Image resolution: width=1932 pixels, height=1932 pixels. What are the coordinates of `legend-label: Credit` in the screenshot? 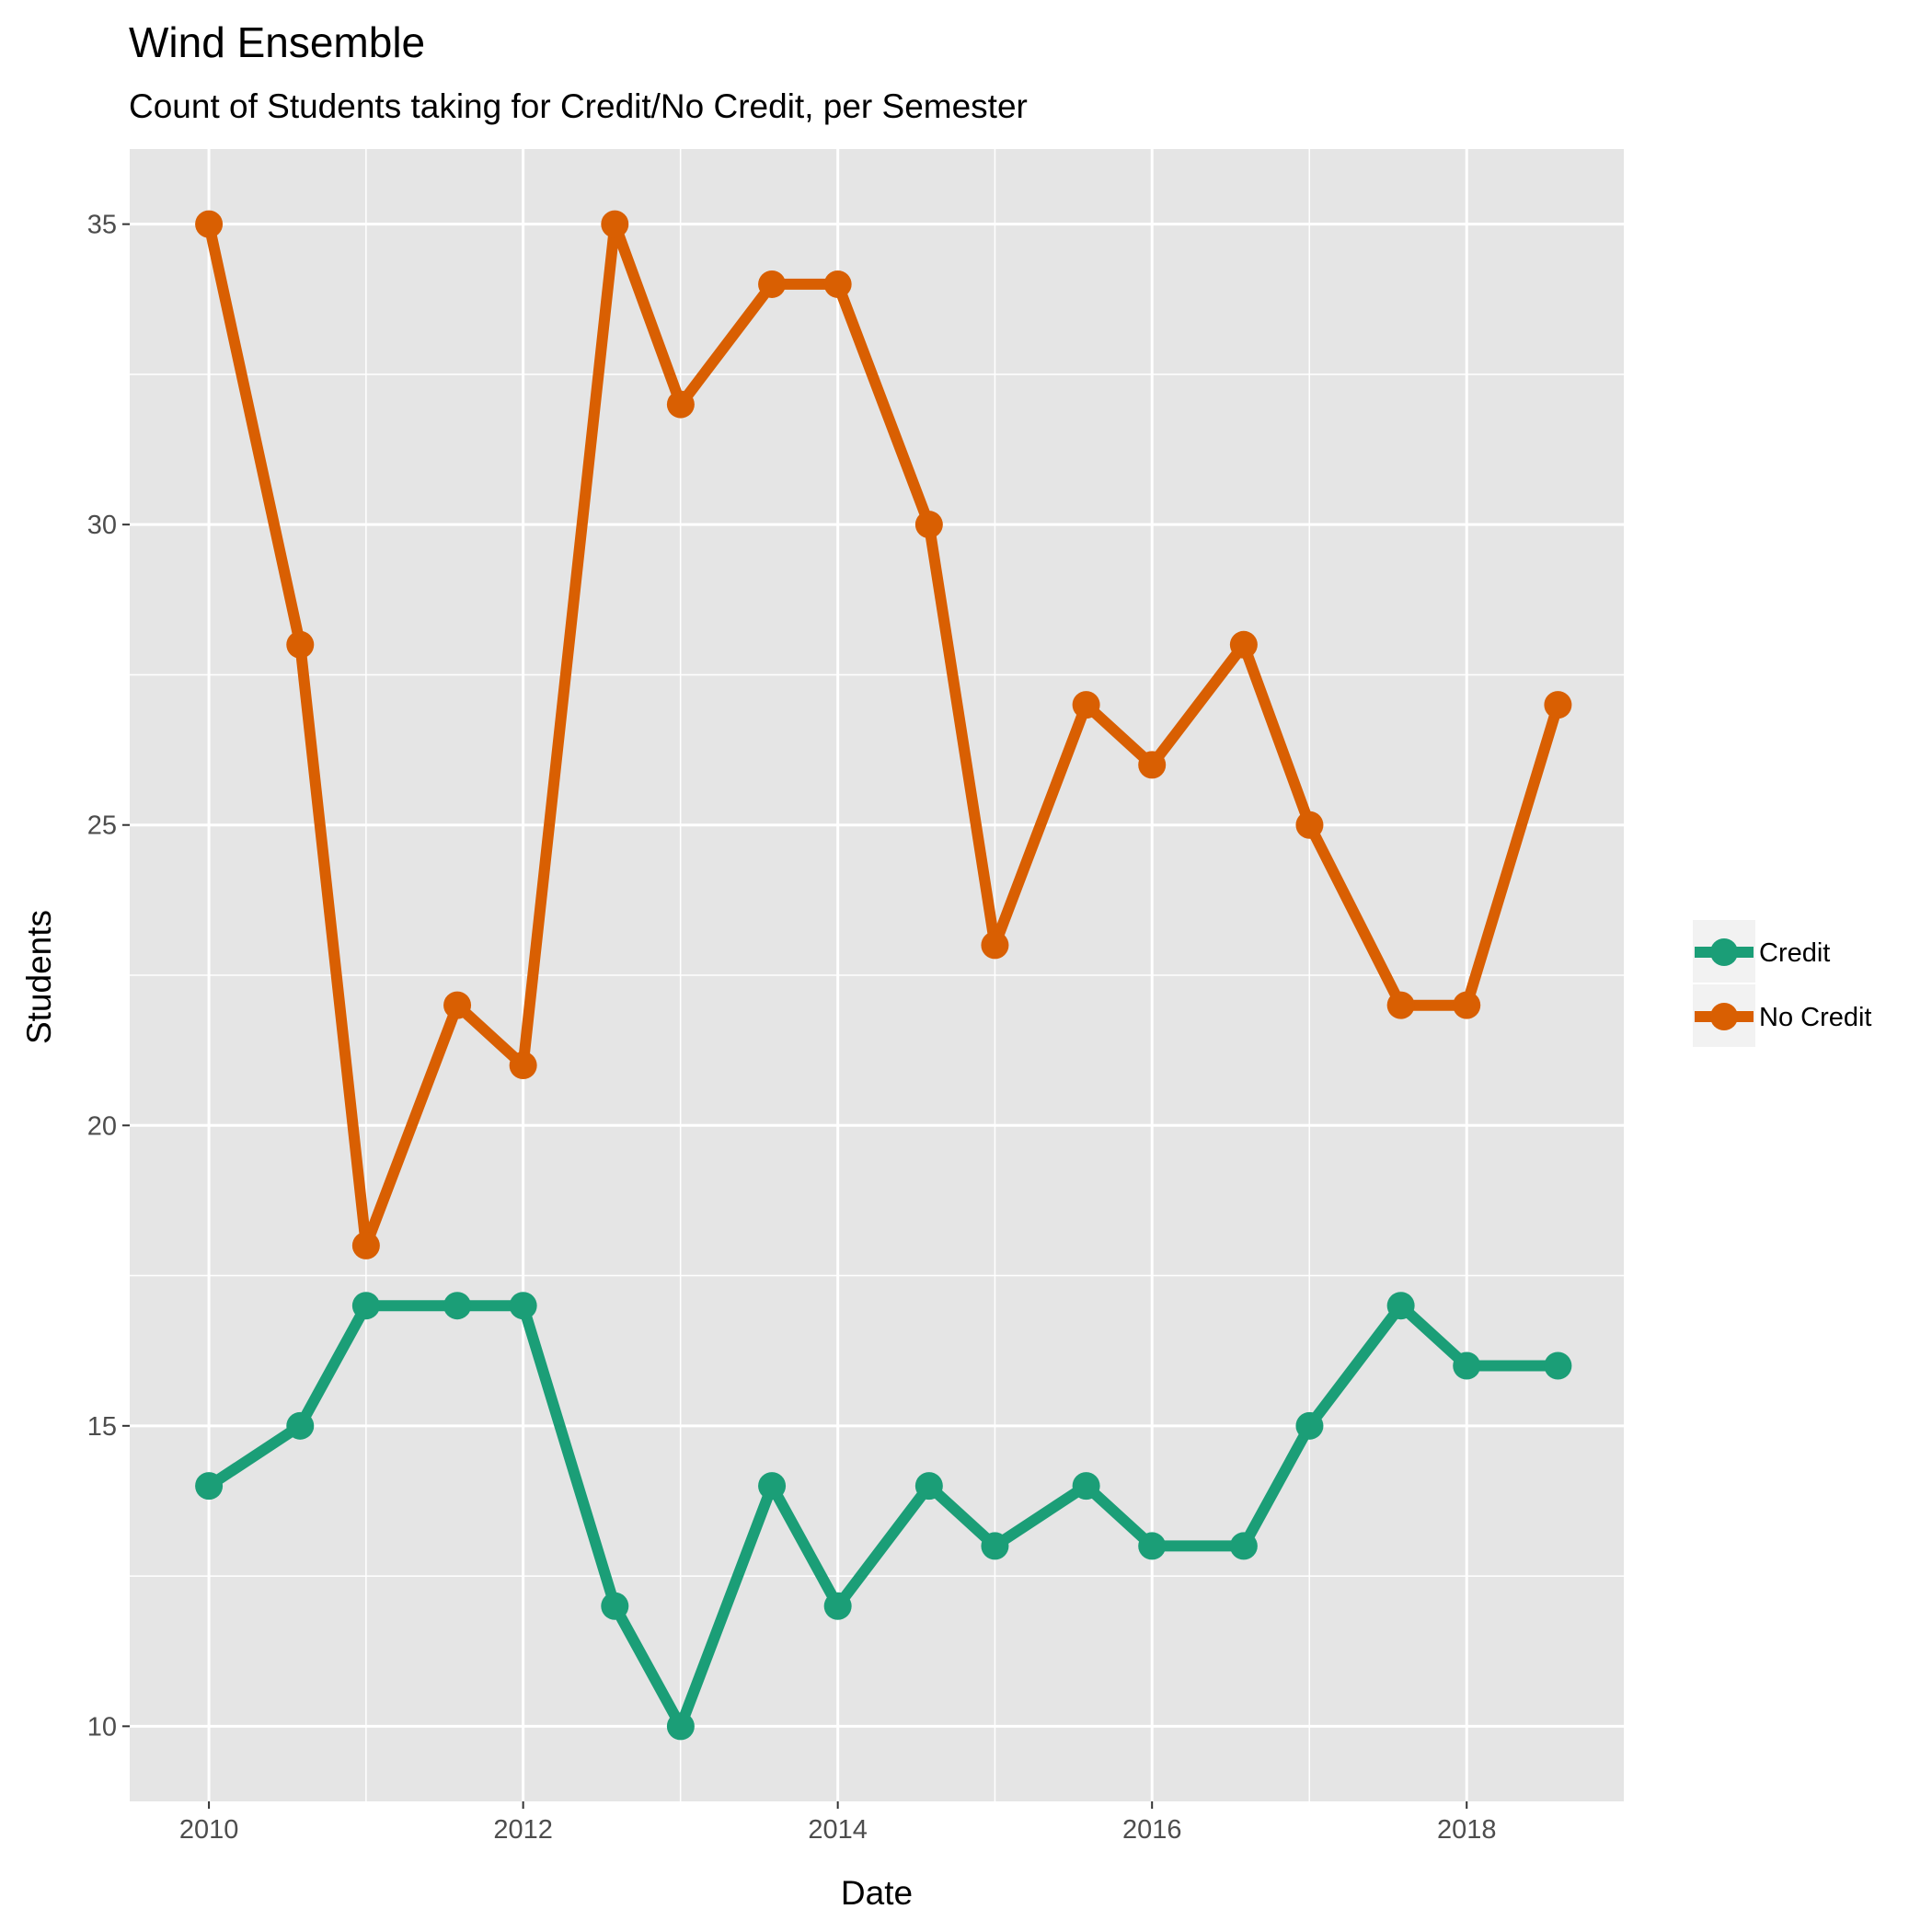 It's located at (1794, 953).